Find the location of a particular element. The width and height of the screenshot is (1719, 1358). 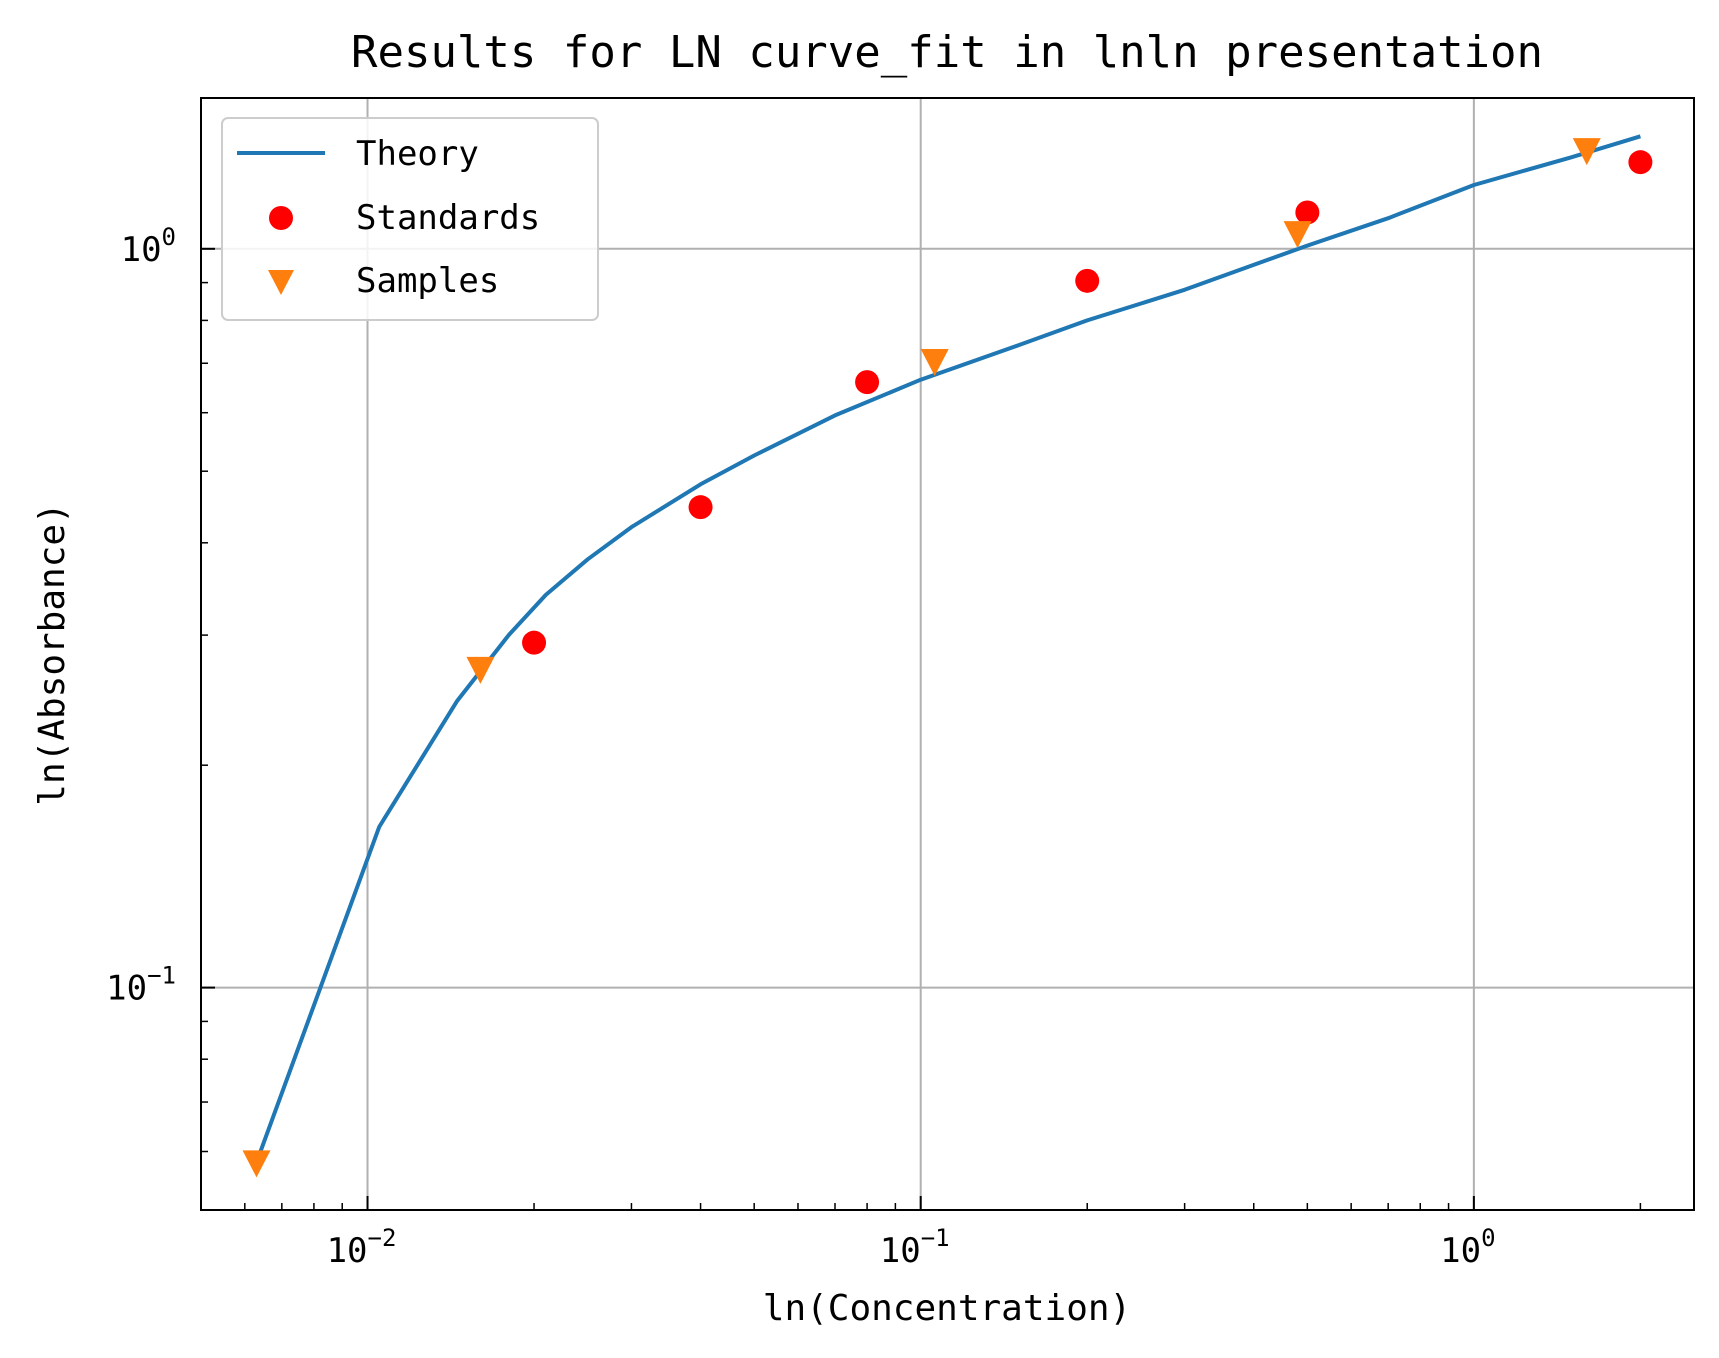

legend-standards-label: Standards is located at coordinates (448, 218).